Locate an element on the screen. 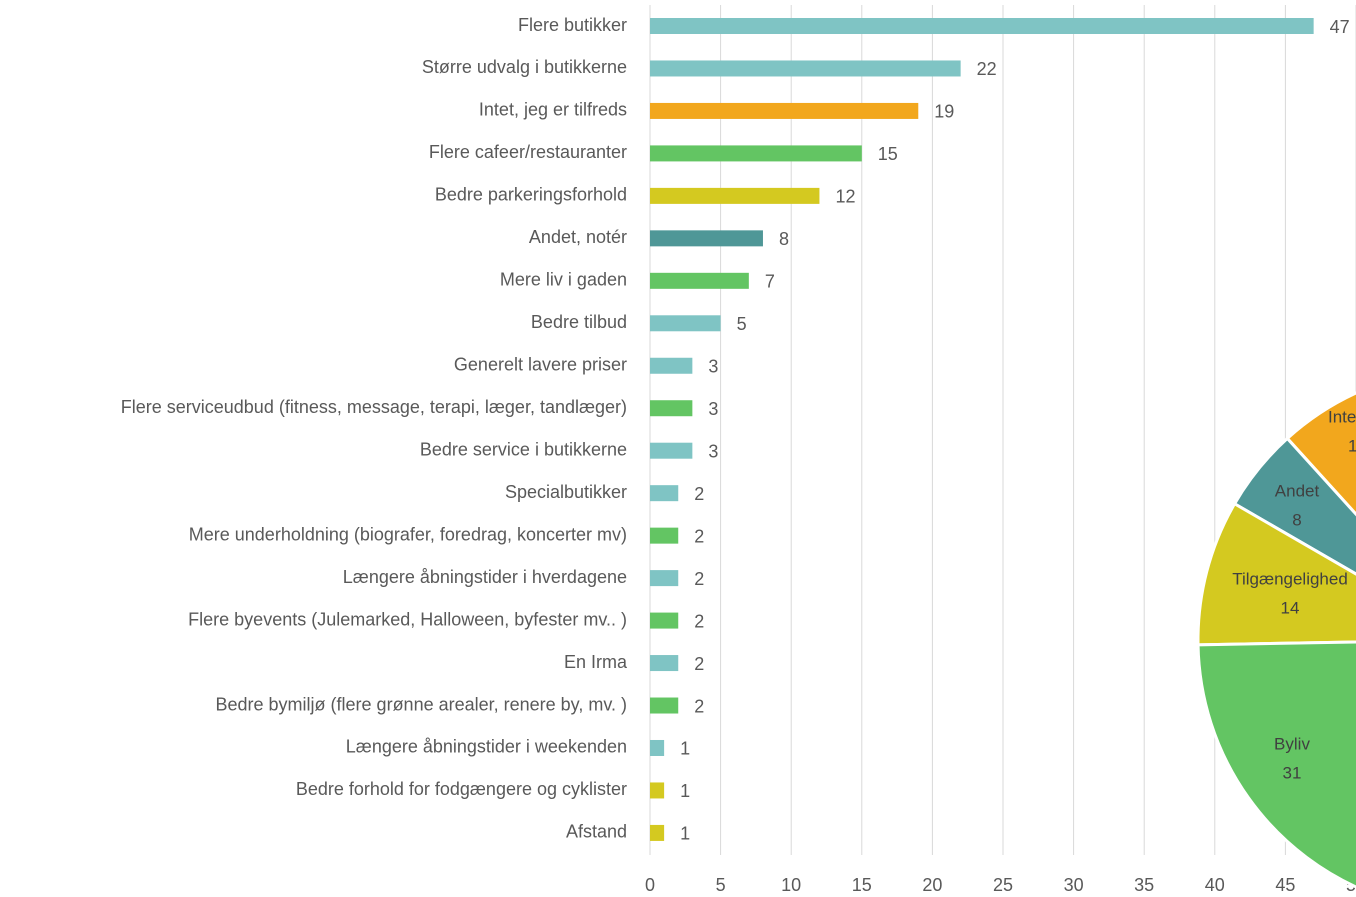 The image size is (1356, 897). pie-label: Byliv is located at coordinates (1292, 743).